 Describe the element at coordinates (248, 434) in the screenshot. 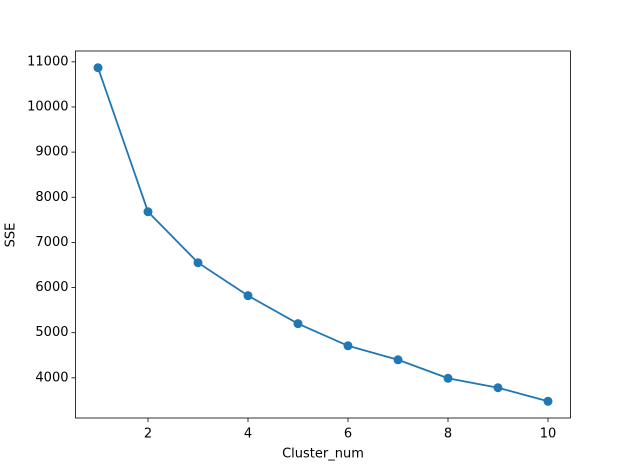

I see `x-tick-label: 4` at that location.